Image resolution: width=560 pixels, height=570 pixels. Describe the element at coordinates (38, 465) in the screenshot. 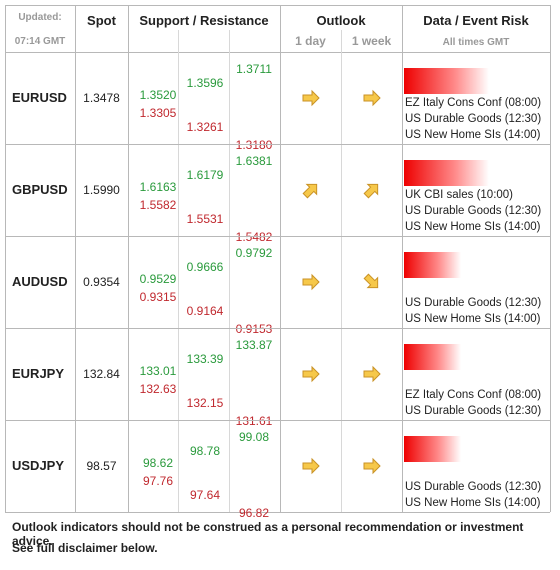

I see `pair: USDJPY` at that location.